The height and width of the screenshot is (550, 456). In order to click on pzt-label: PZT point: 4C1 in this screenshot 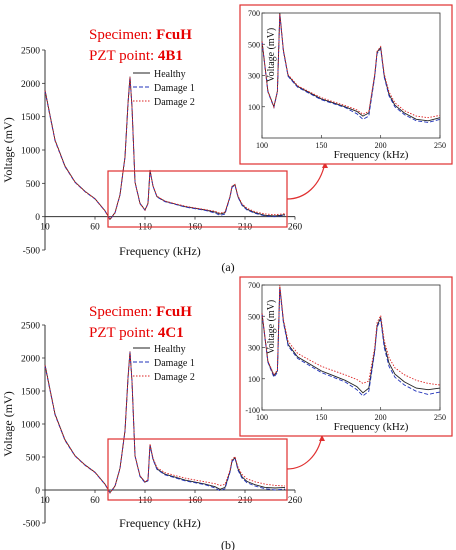, I will do `click(136, 333)`.